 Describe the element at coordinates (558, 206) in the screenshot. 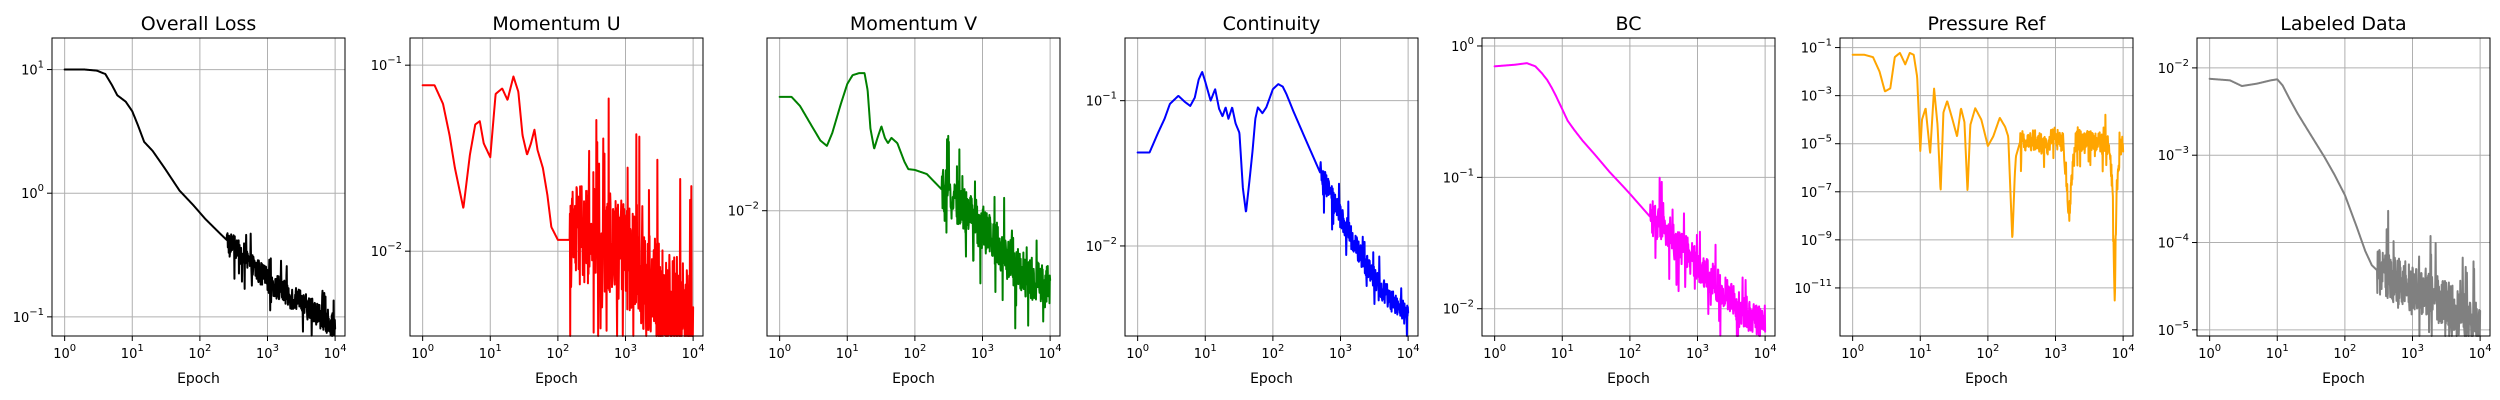

I see `series-line-momentum-u` at that location.